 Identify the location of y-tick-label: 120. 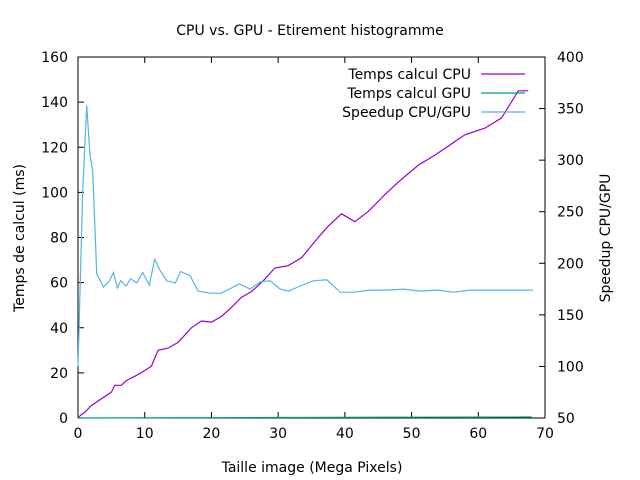
(54, 148).